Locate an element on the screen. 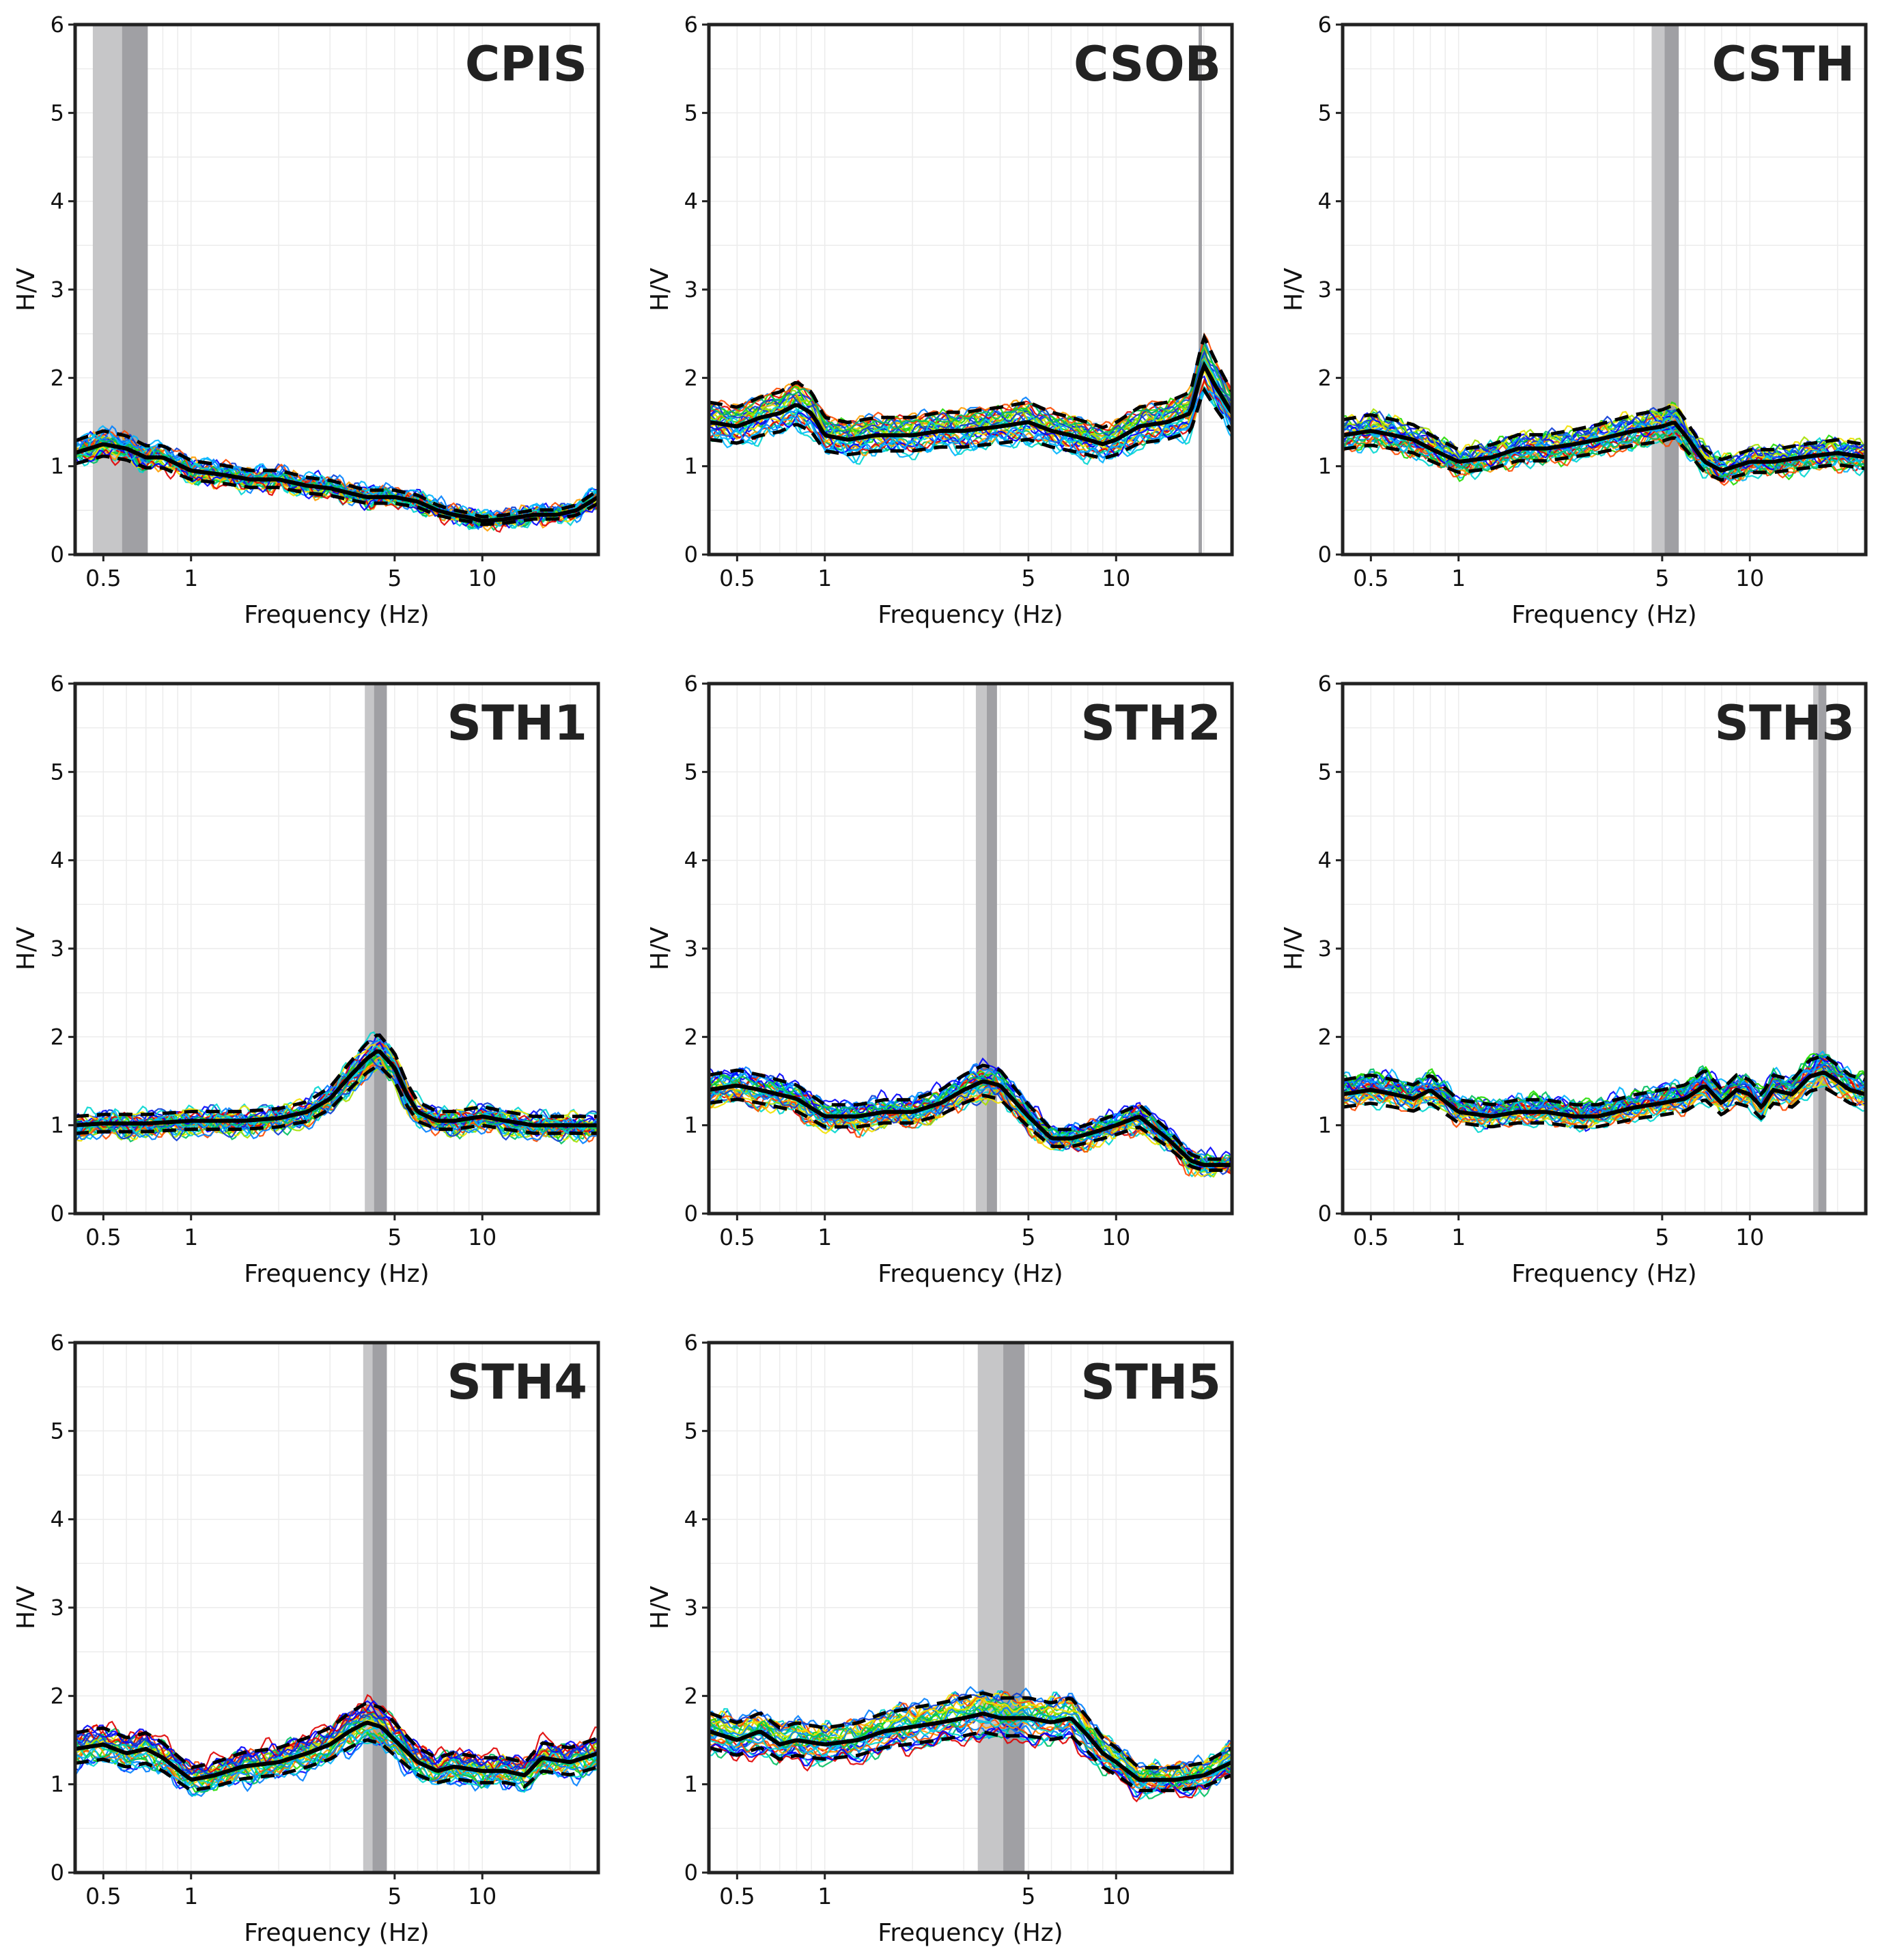  panel-sth1: 0 1 2 3 4 5 6 0.5 1 5 10 Frequency (Hz) H/V STH1 is located at coordinates (306, 979).